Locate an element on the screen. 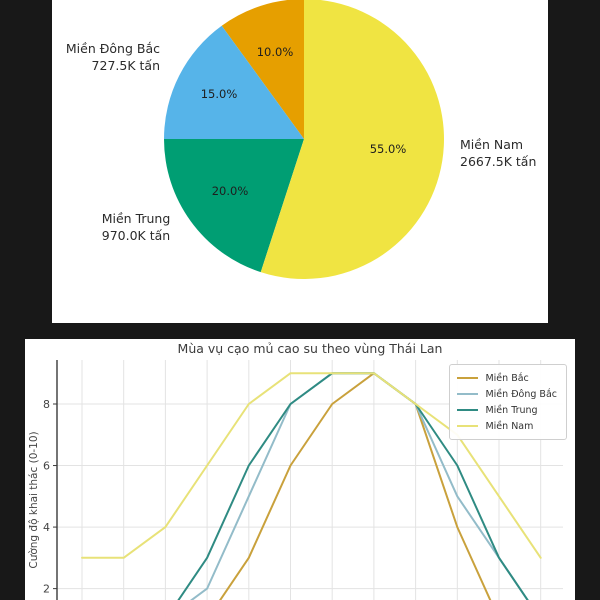 The height and width of the screenshot is (600, 600). legend-label-mien-bac: Miền Bắc is located at coordinates (507, 378).